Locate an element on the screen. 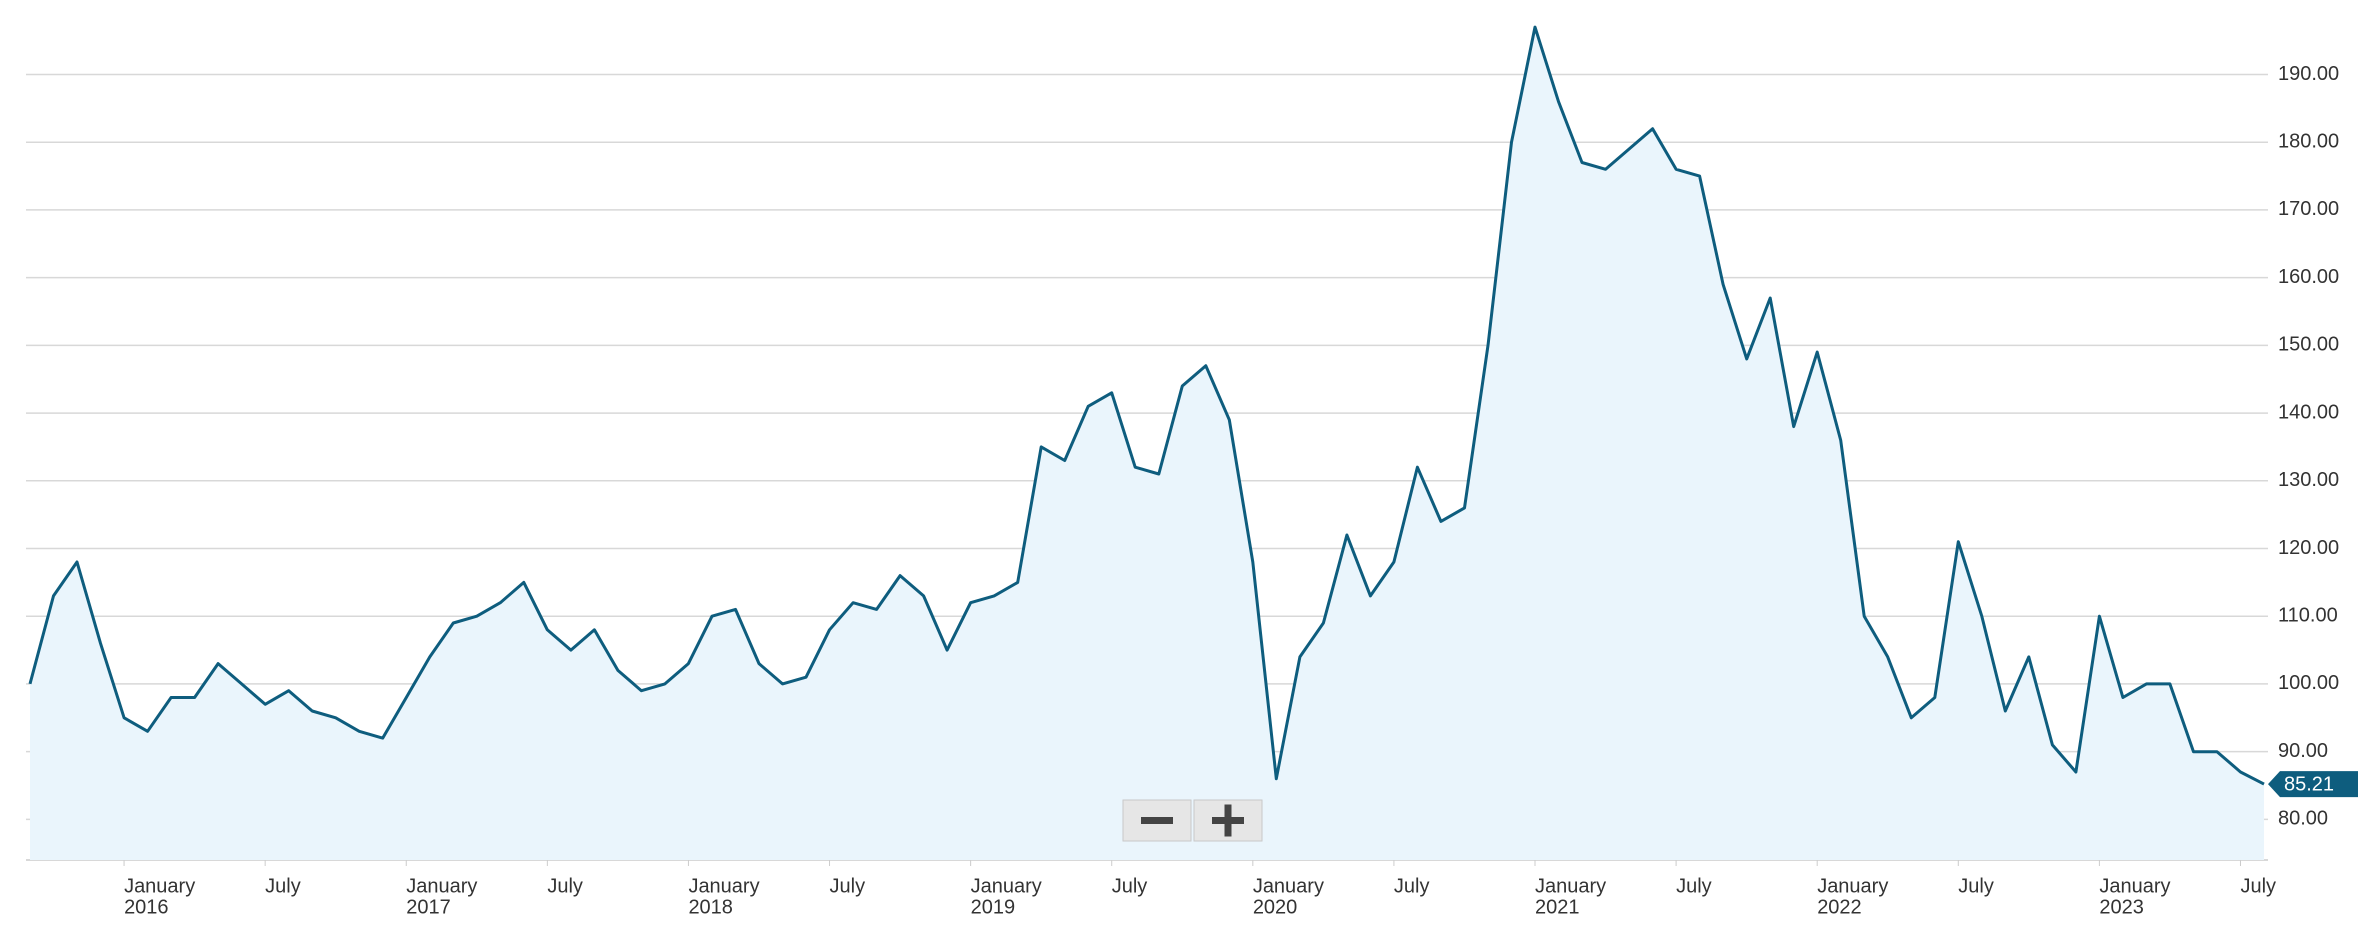 Image resolution: width=2366 pixels, height=928 pixels. x-tick-label: 2022 is located at coordinates (1839, 907).